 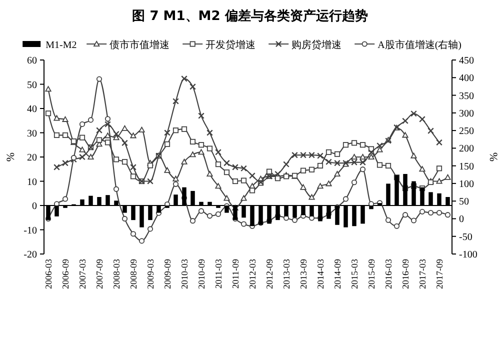 I want to click on y2-tick-label: 450, so click(x=466, y=61).